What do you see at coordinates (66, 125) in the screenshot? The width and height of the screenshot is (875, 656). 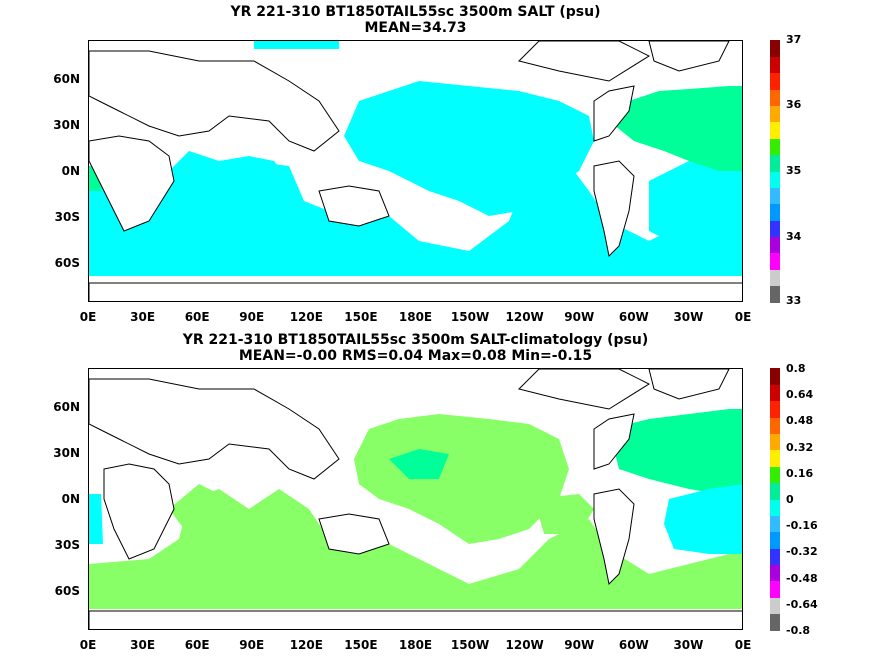 I see `panel1-lat-label: 30N` at bounding box center [66, 125].